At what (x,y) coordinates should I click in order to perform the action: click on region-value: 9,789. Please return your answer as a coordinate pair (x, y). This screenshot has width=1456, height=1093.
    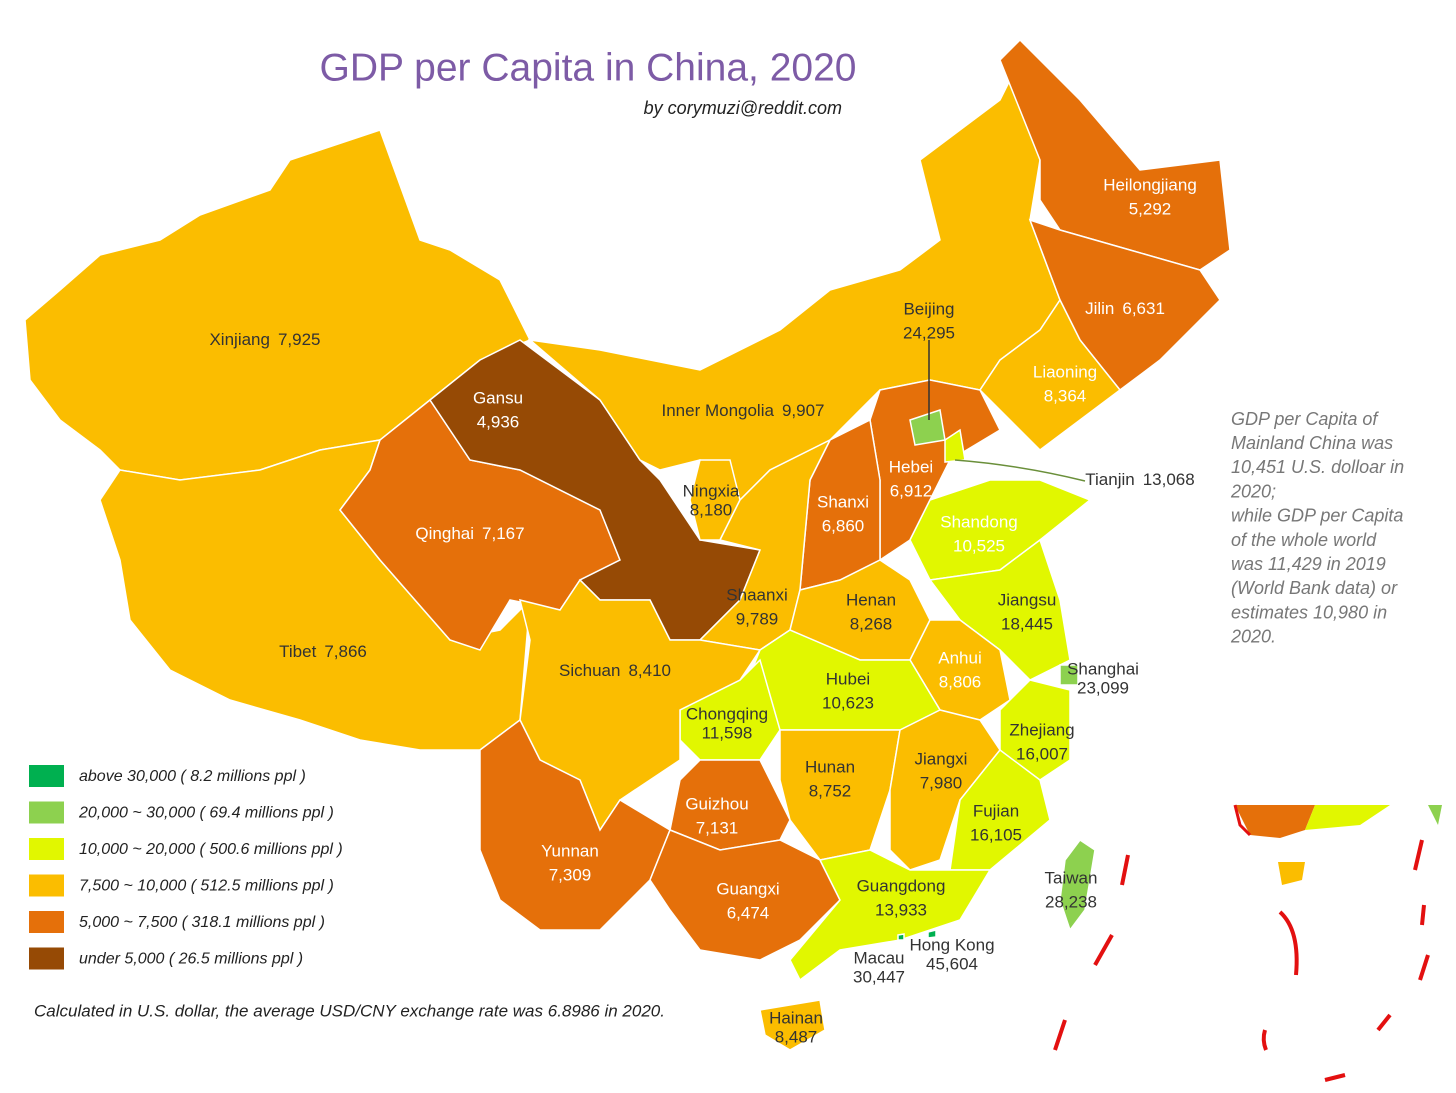
    Looking at the image, I should click on (757, 618).